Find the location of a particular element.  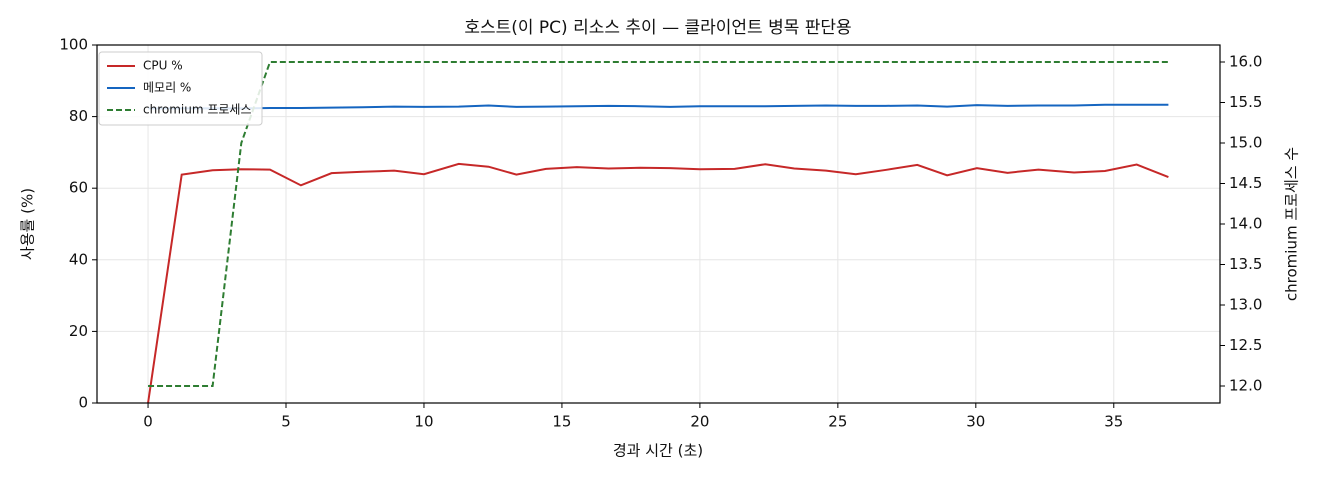

y-tick-label: 80 is located at coordinates (78, 116).